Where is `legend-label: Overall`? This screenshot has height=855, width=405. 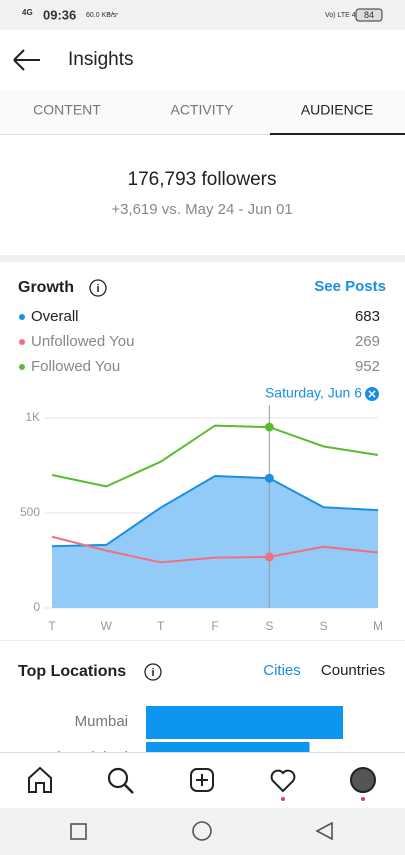 legend-label: Overall is located at coordinates (55, 316).